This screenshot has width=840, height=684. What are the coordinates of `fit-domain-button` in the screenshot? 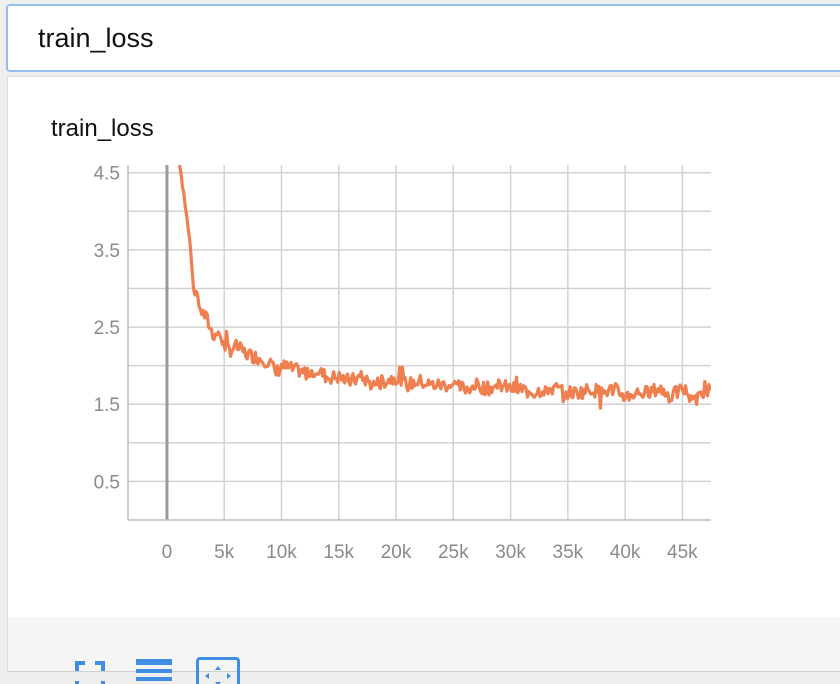 It's located at (218, 670).